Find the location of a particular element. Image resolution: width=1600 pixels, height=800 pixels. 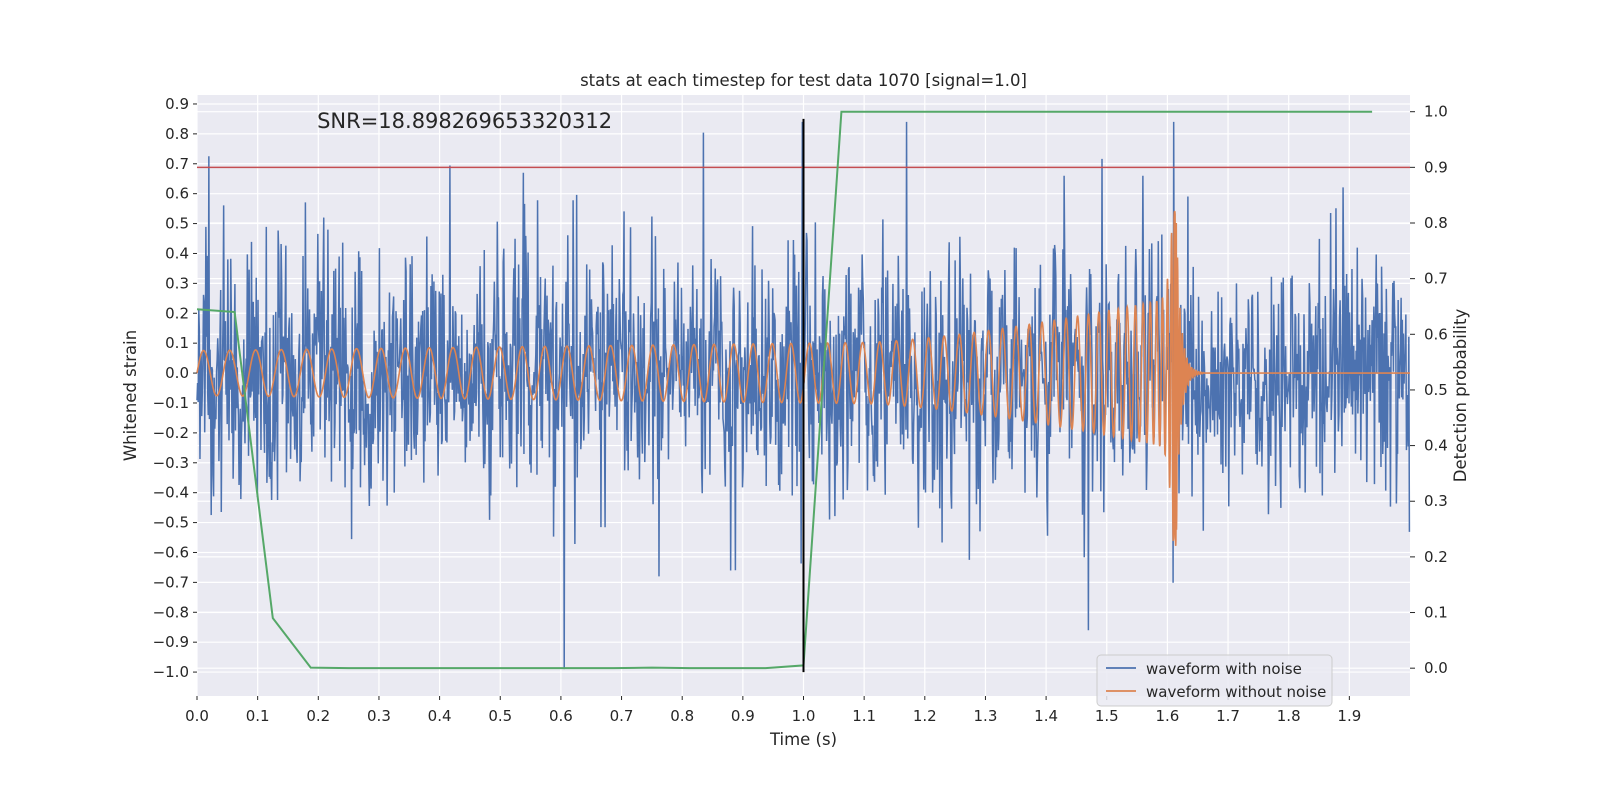

x-tick-label: 0.5 is located at coordinates (500, 716).